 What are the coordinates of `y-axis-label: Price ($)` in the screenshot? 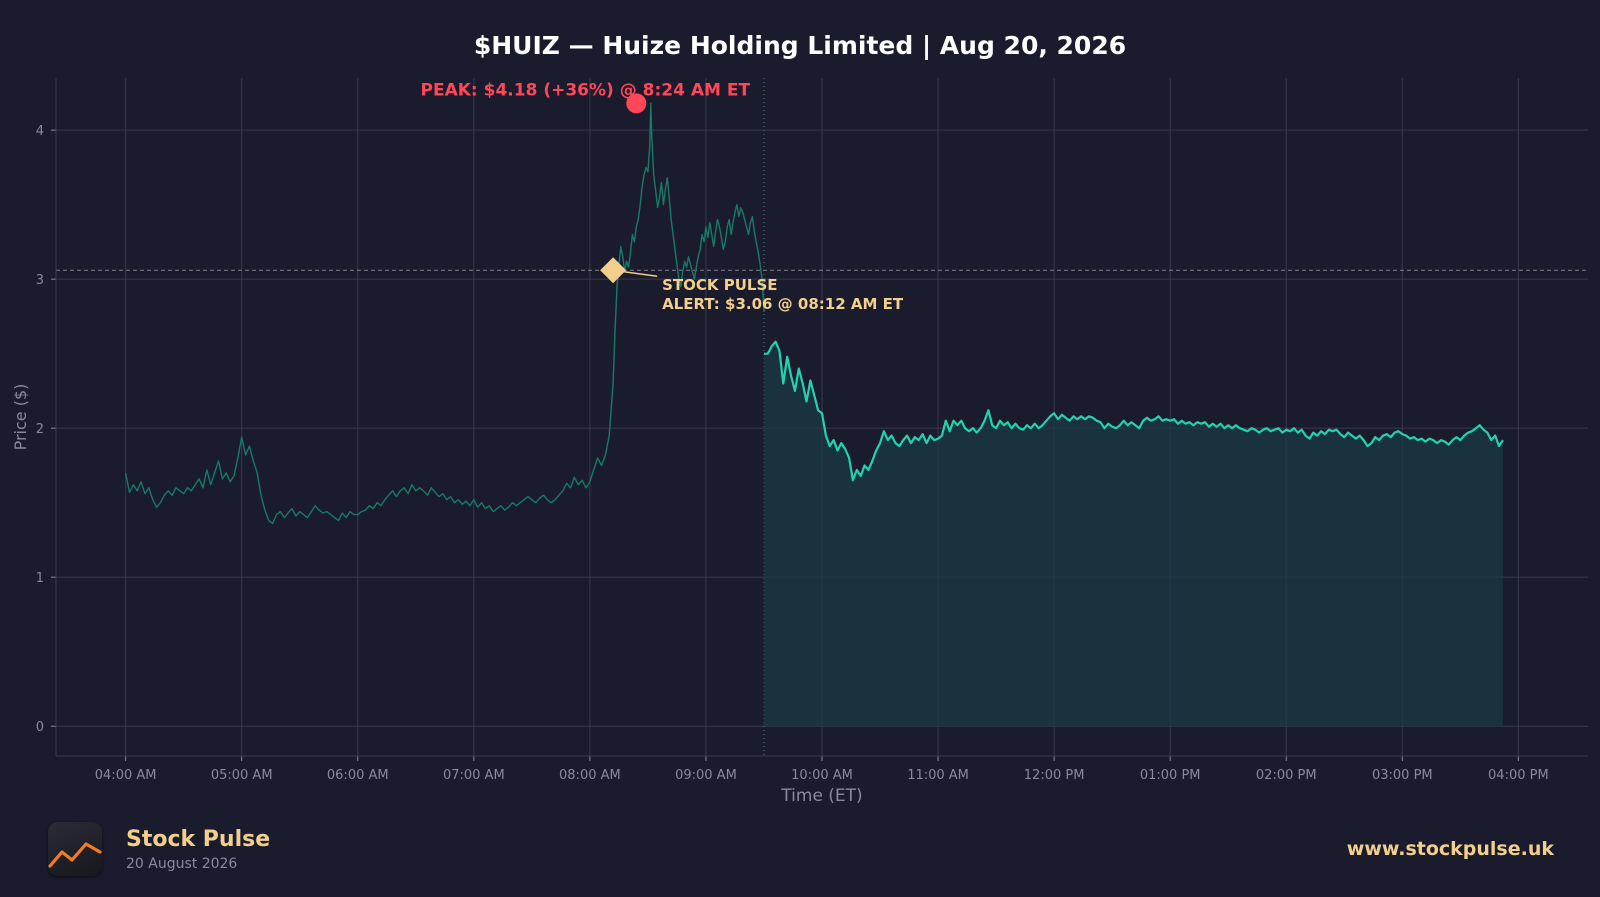 It's located at (20, 417).